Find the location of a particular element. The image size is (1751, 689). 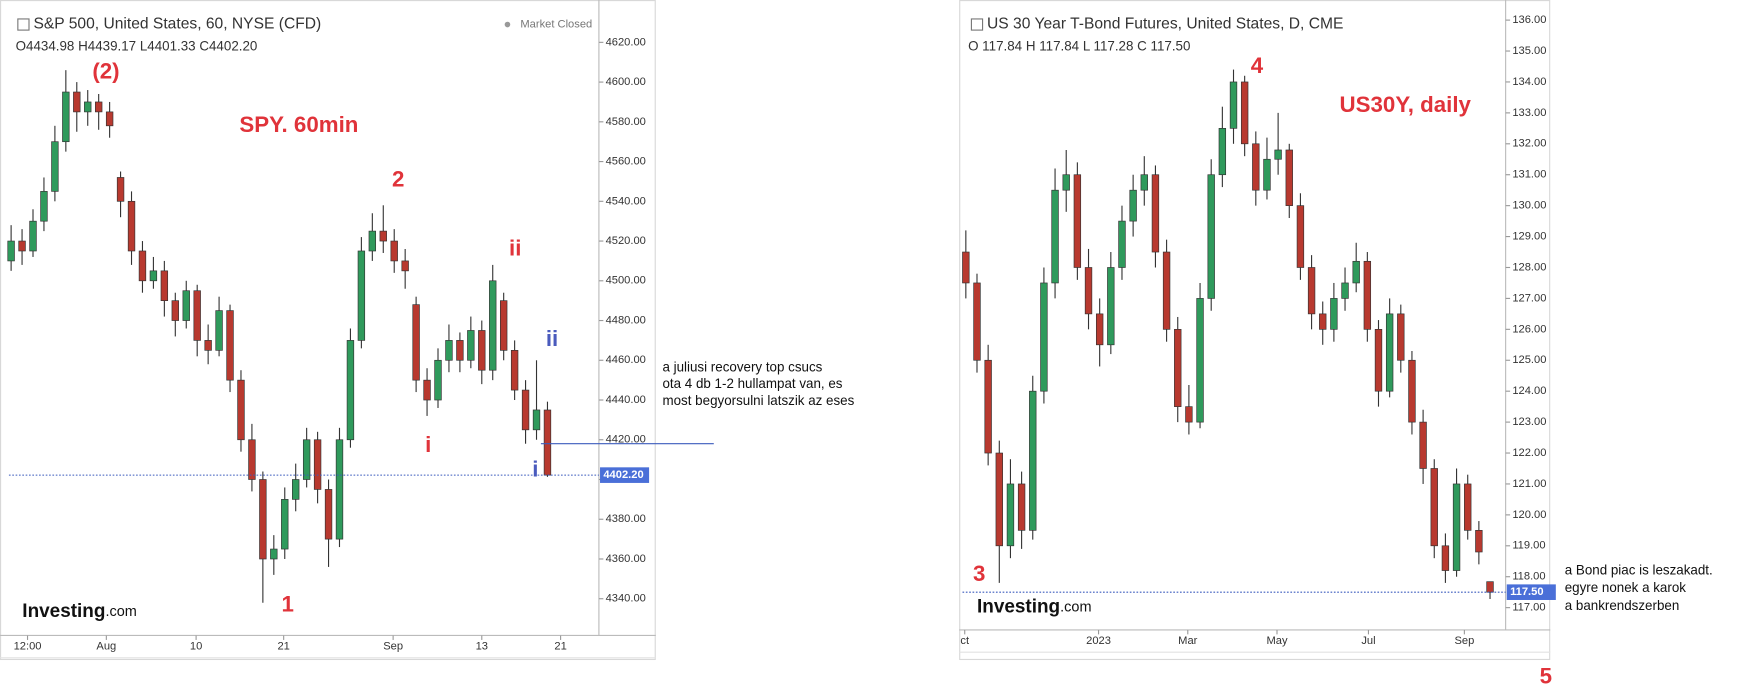

wave-label: 1 is located at coordinates (288, 603).